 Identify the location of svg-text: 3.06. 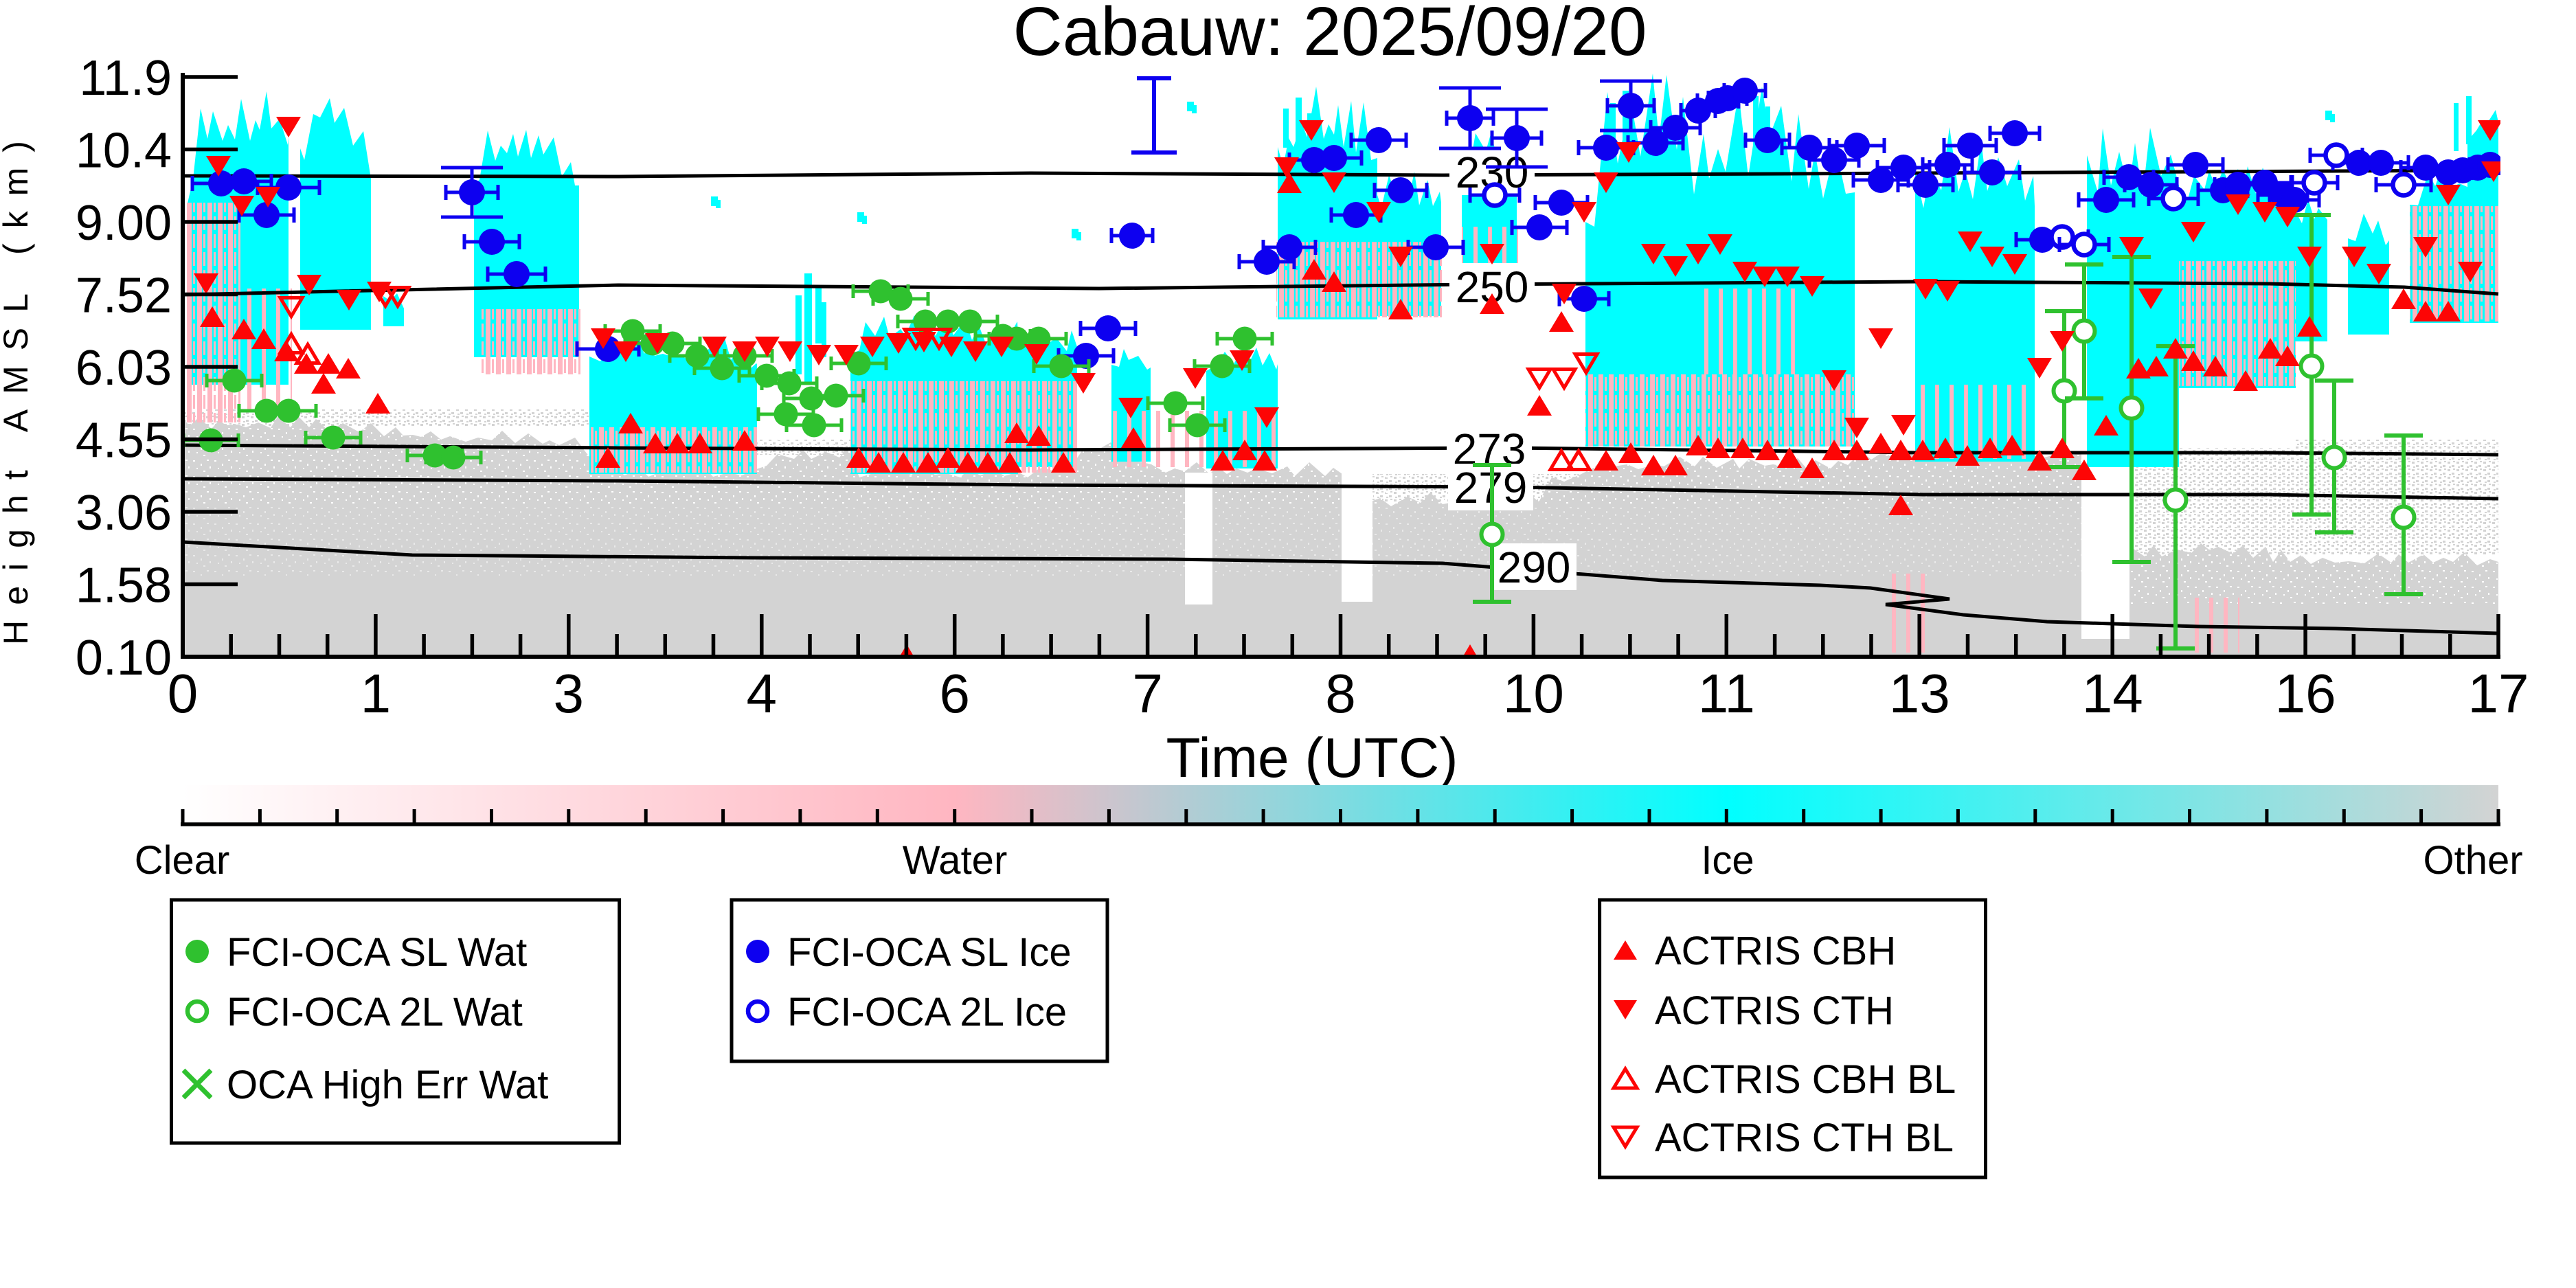
(124, 513).